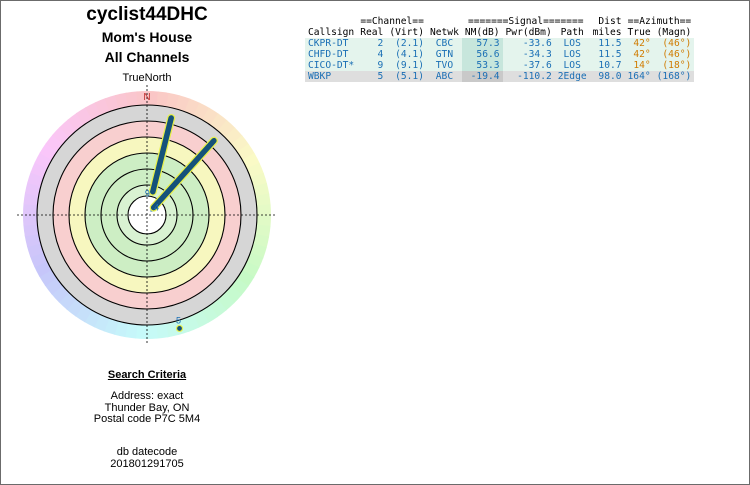  What do you see at coordinates (331, 43) in the screenshot?
I see `callsign-link: CKPR-DT` at bounding box center [331, 43].